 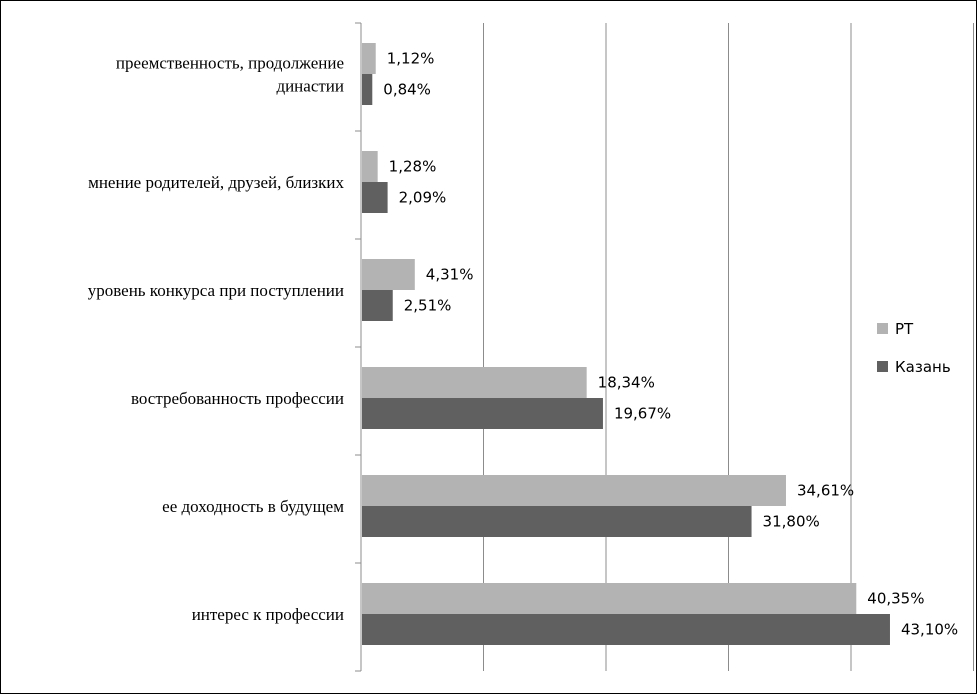 What do you see at coordinates (423, 198) in the screenshot?
I see `data-label: 2,09%` at bounding box center [423, 198].